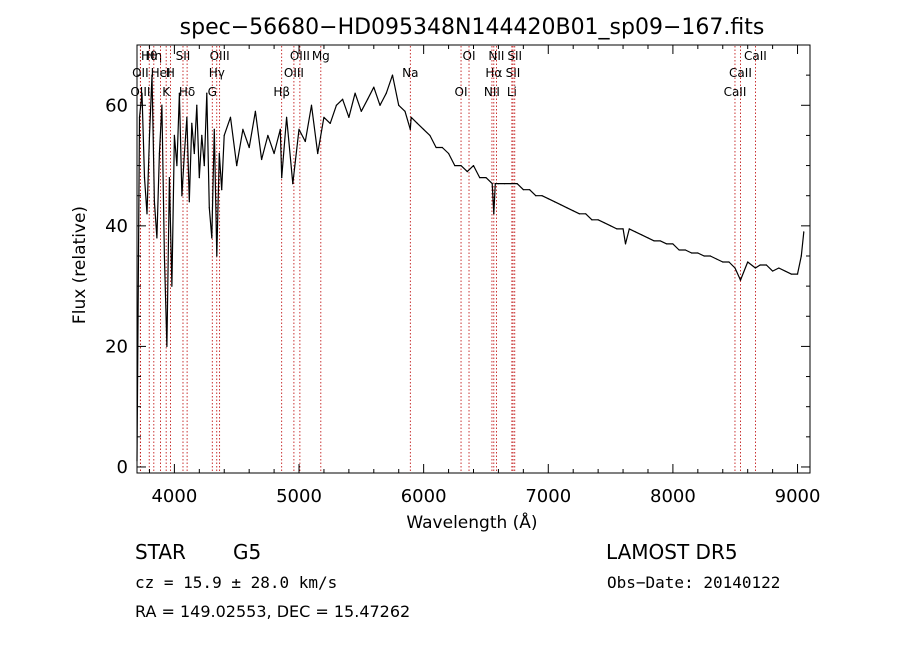  Describe the element at coordinates (410, 73) in the screenshot. I see `line-marker-label: Na` at that location.